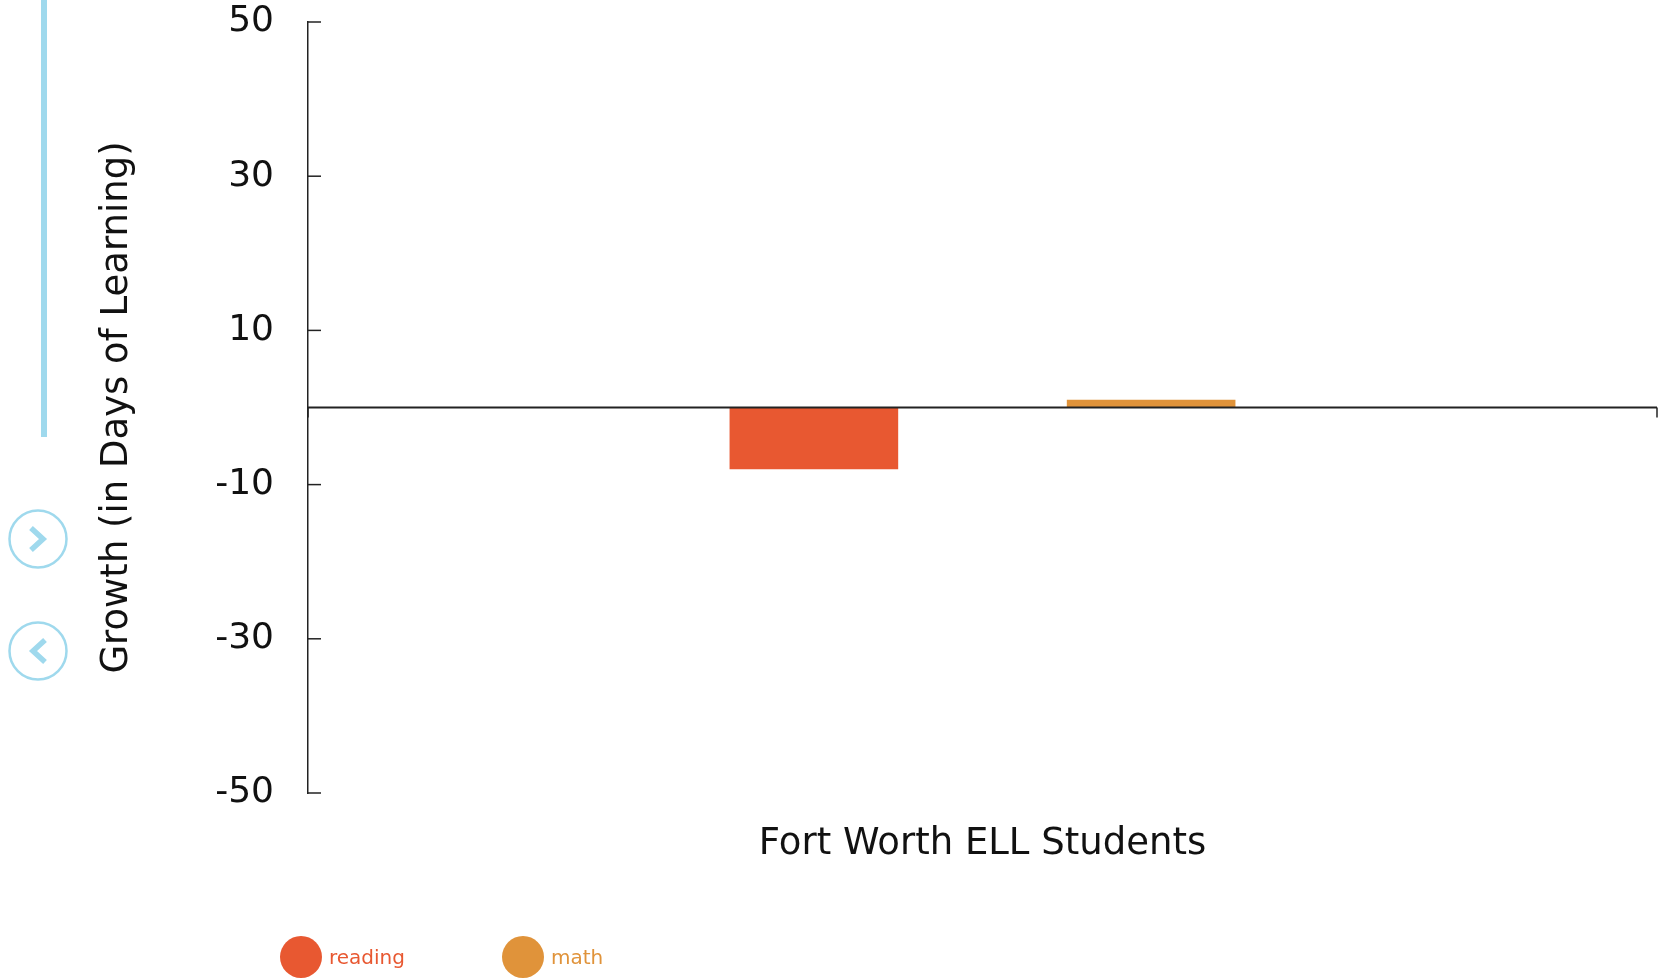 The image size is (1663, 980). I want to click on legend-label: math, so click(577, 957).